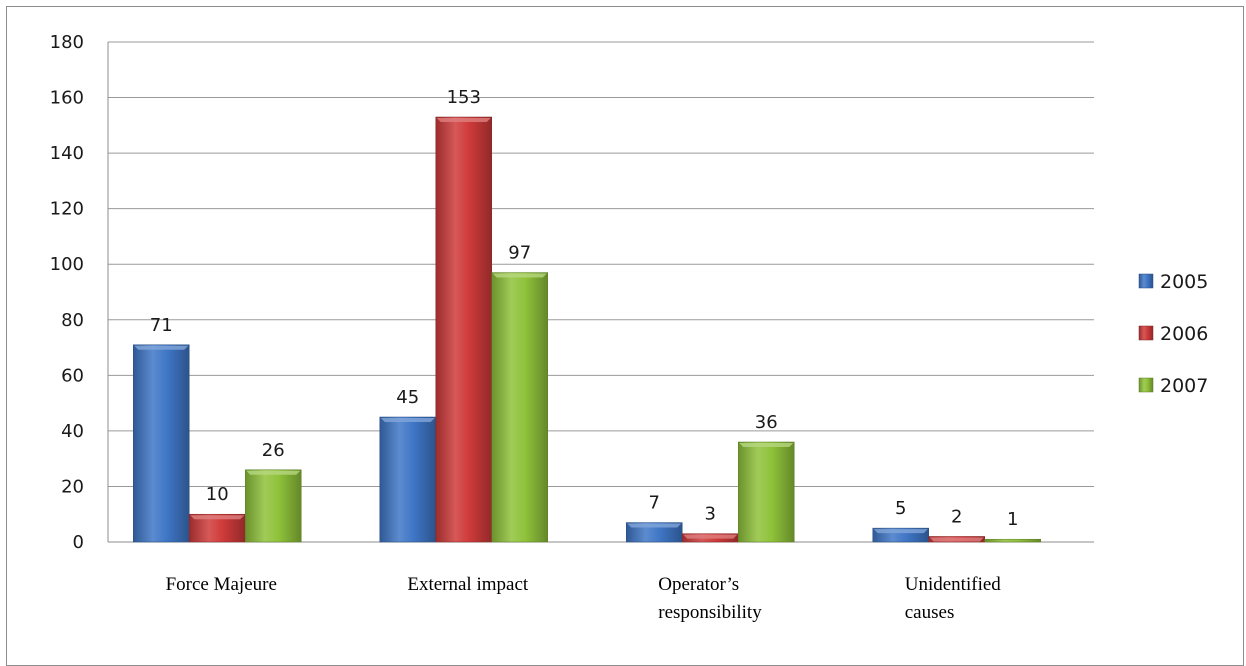  Describe the element at coordinates (67, 264) in the screenshot. I see `y-tick-label-100: 100` at that location.